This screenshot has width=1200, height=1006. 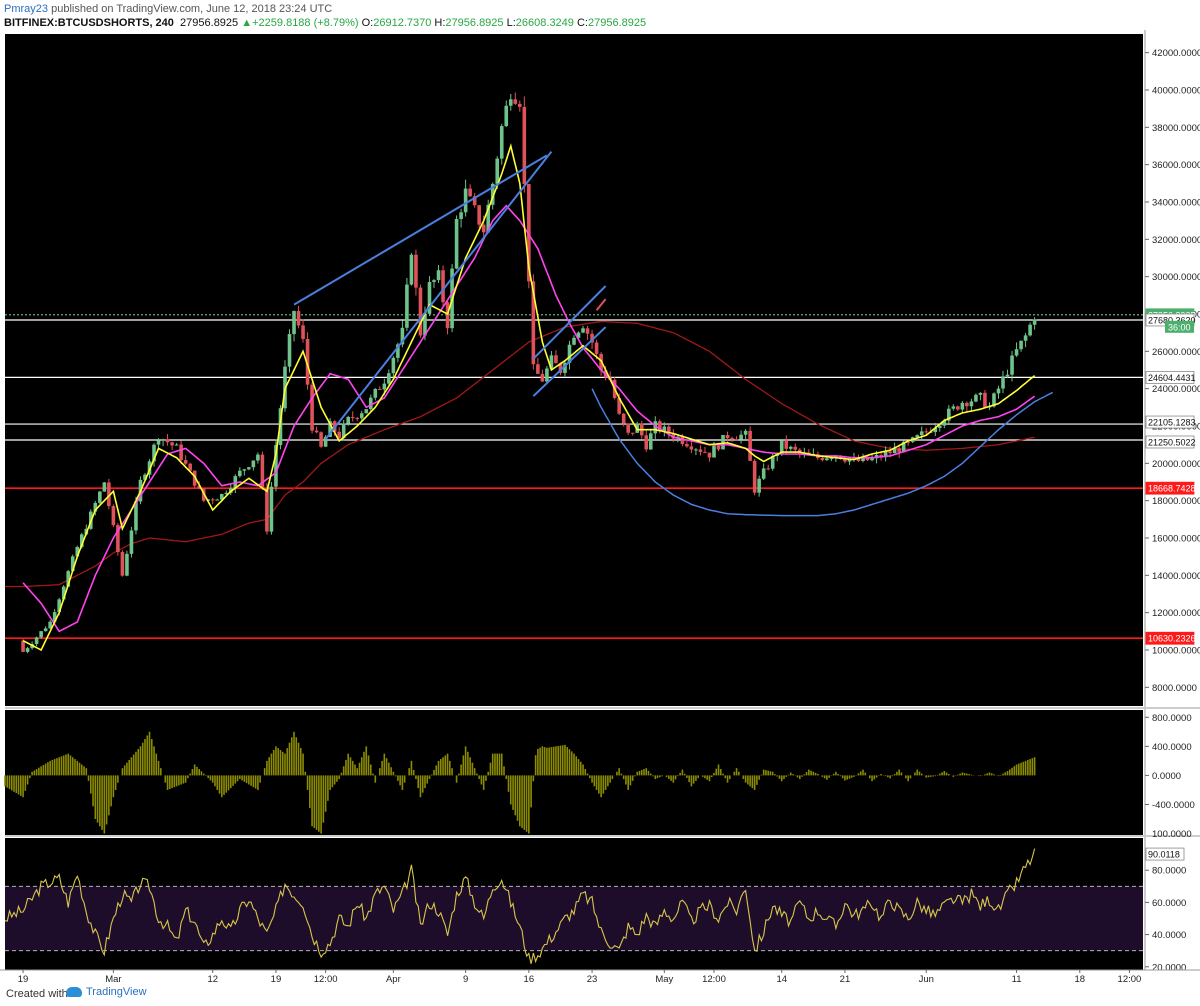 What do you see at coordinates (1172, 378) in the screenshot?
I see `price-level-label: 24604.4431` at bounding box center [1172, 378].